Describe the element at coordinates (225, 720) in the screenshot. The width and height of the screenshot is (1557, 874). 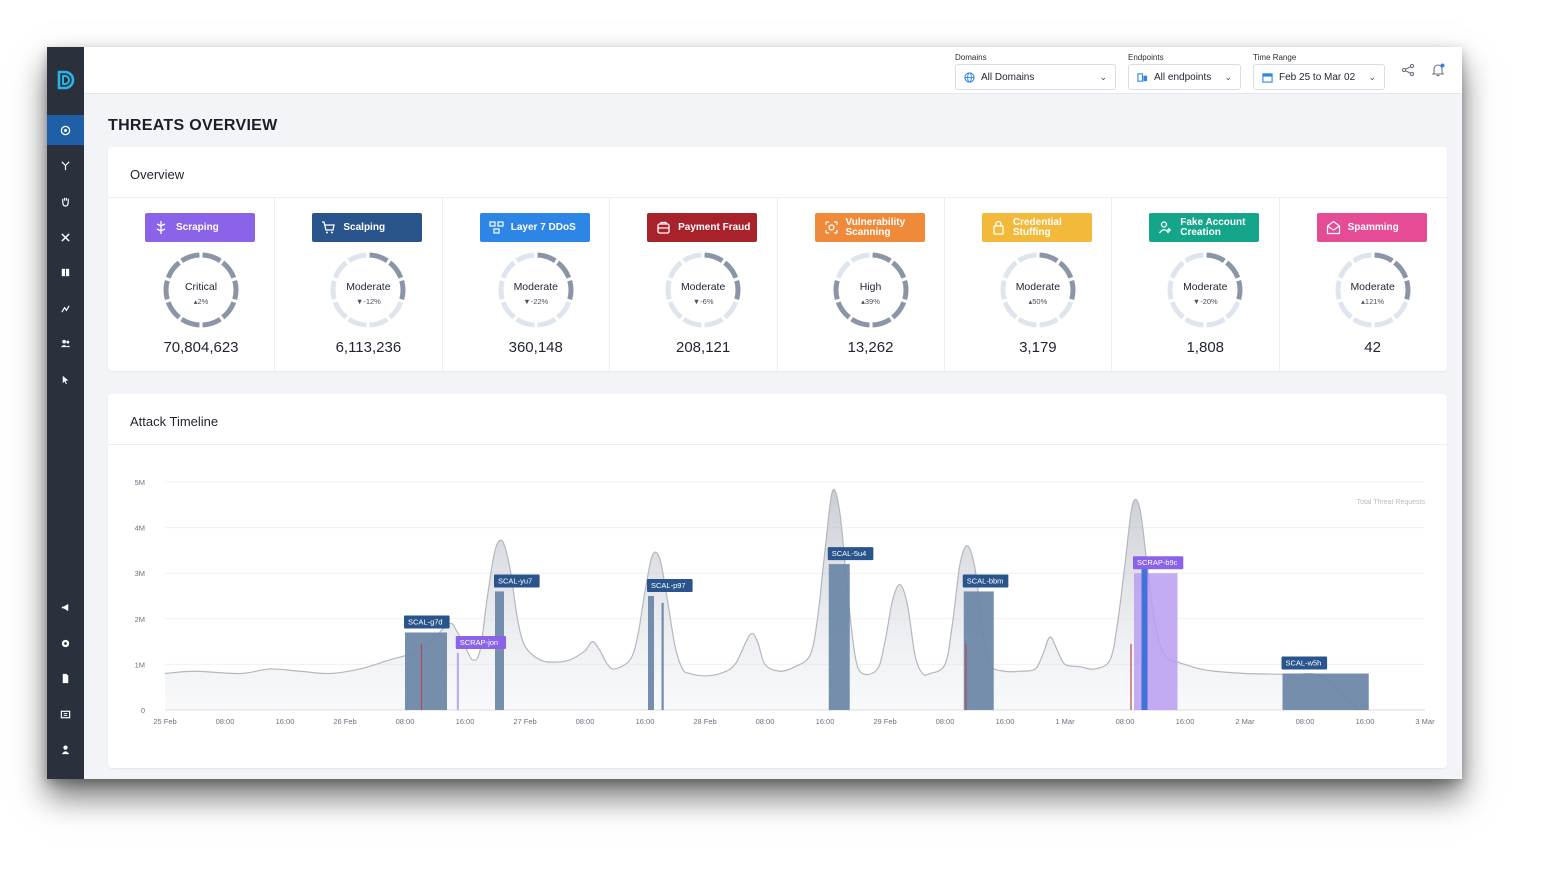
I see `x-tick-label: 08:00` at that location.